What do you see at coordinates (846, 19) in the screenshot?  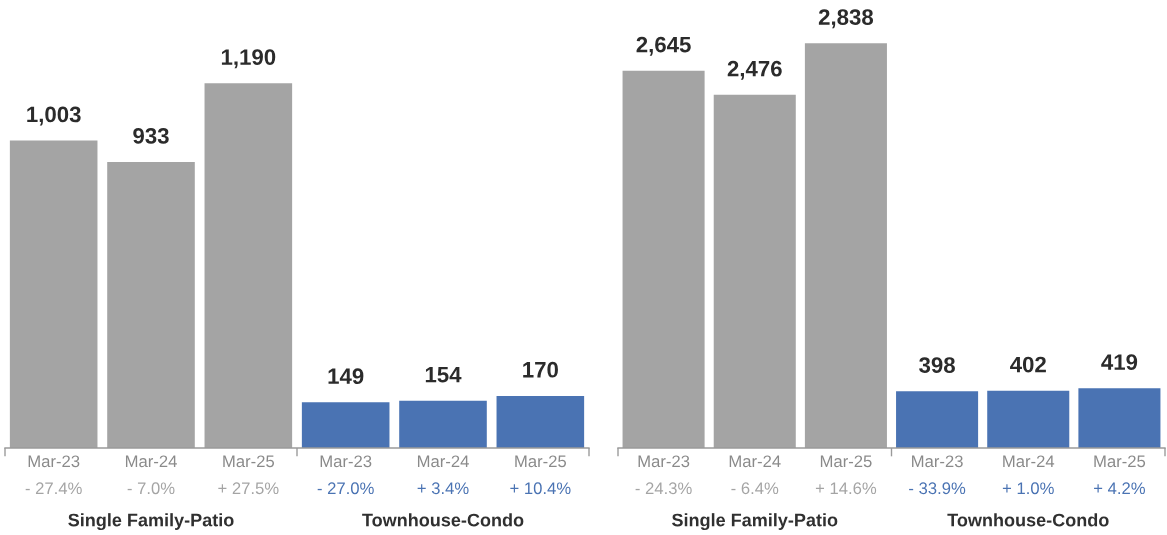 I see `data-label: 2,838` at bounding box center [846, 19].